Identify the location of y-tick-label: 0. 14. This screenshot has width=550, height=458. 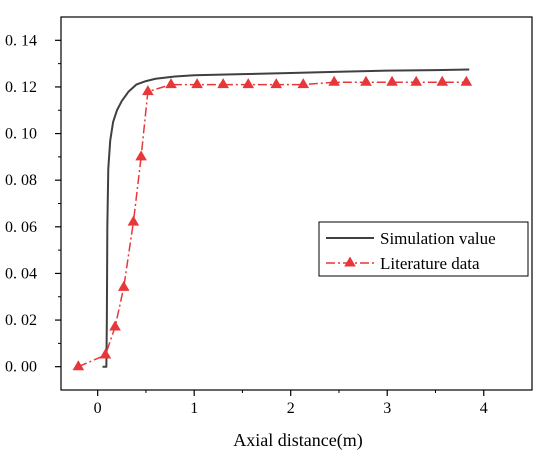
(21, 40).